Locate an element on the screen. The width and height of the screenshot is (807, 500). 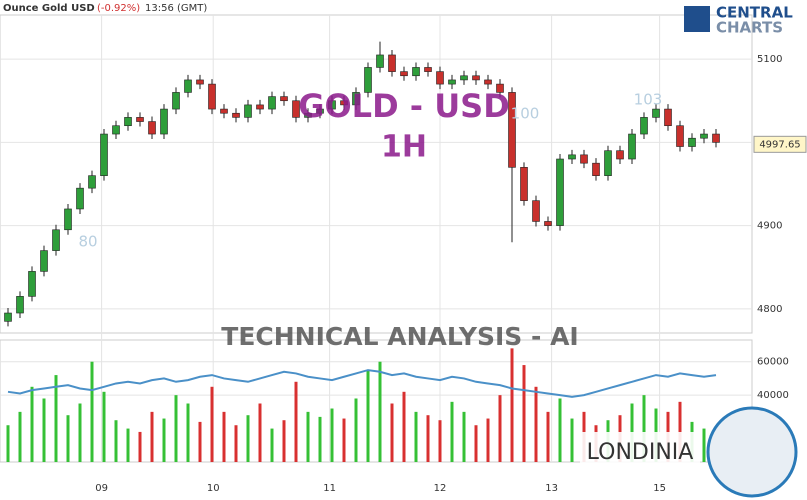
last-price-label: 4997.65 is located at coordinates (779, 144).